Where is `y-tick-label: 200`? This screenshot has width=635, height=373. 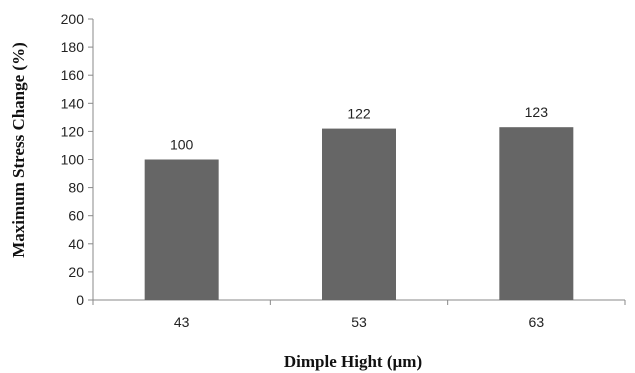
y-tick-label: 200 is located at coordinates (73, 19).